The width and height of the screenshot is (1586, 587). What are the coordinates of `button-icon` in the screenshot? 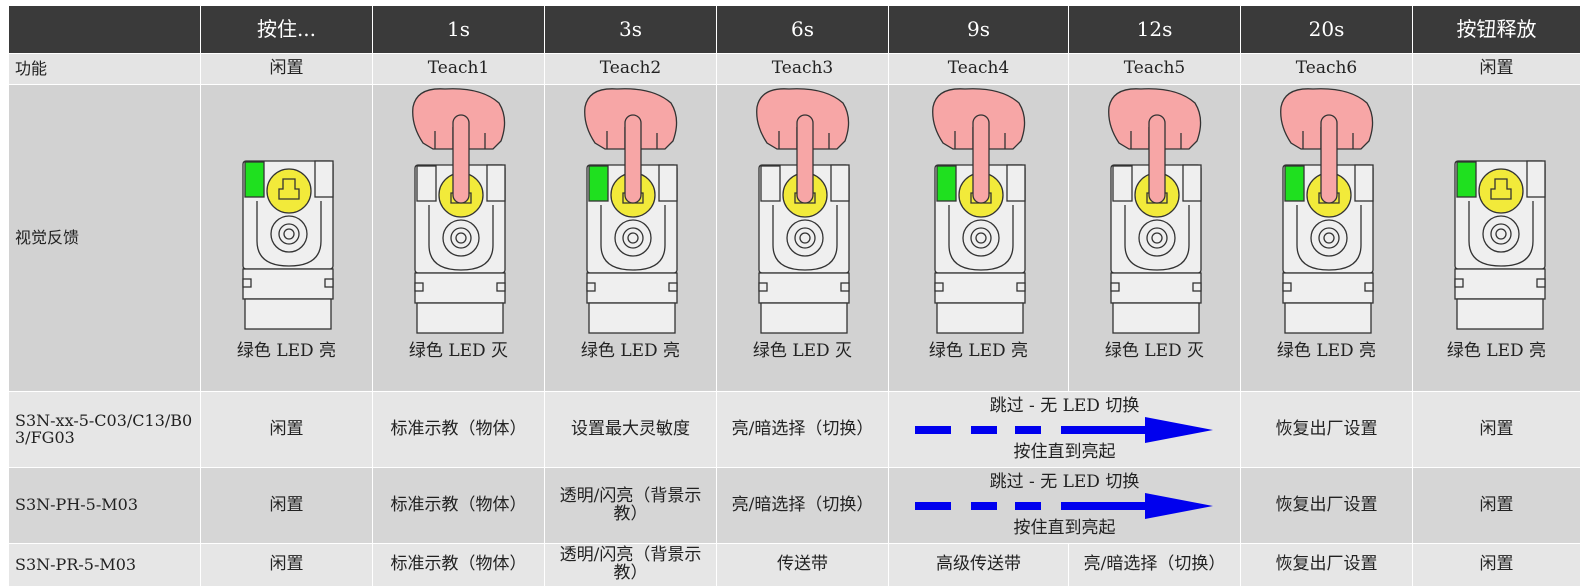 It's located at (1501, 189).